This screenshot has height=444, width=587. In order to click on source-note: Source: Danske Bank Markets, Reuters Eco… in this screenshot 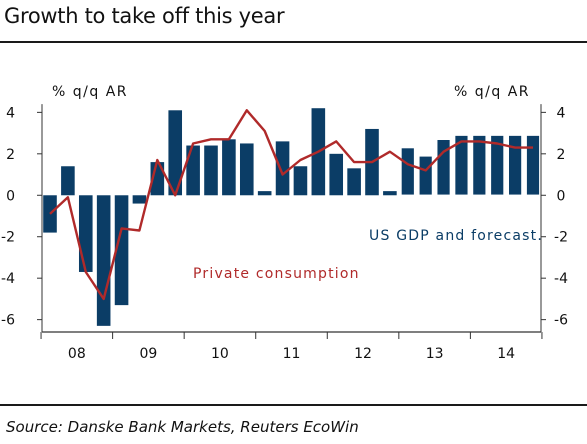, I will do `click(182, 427)`.